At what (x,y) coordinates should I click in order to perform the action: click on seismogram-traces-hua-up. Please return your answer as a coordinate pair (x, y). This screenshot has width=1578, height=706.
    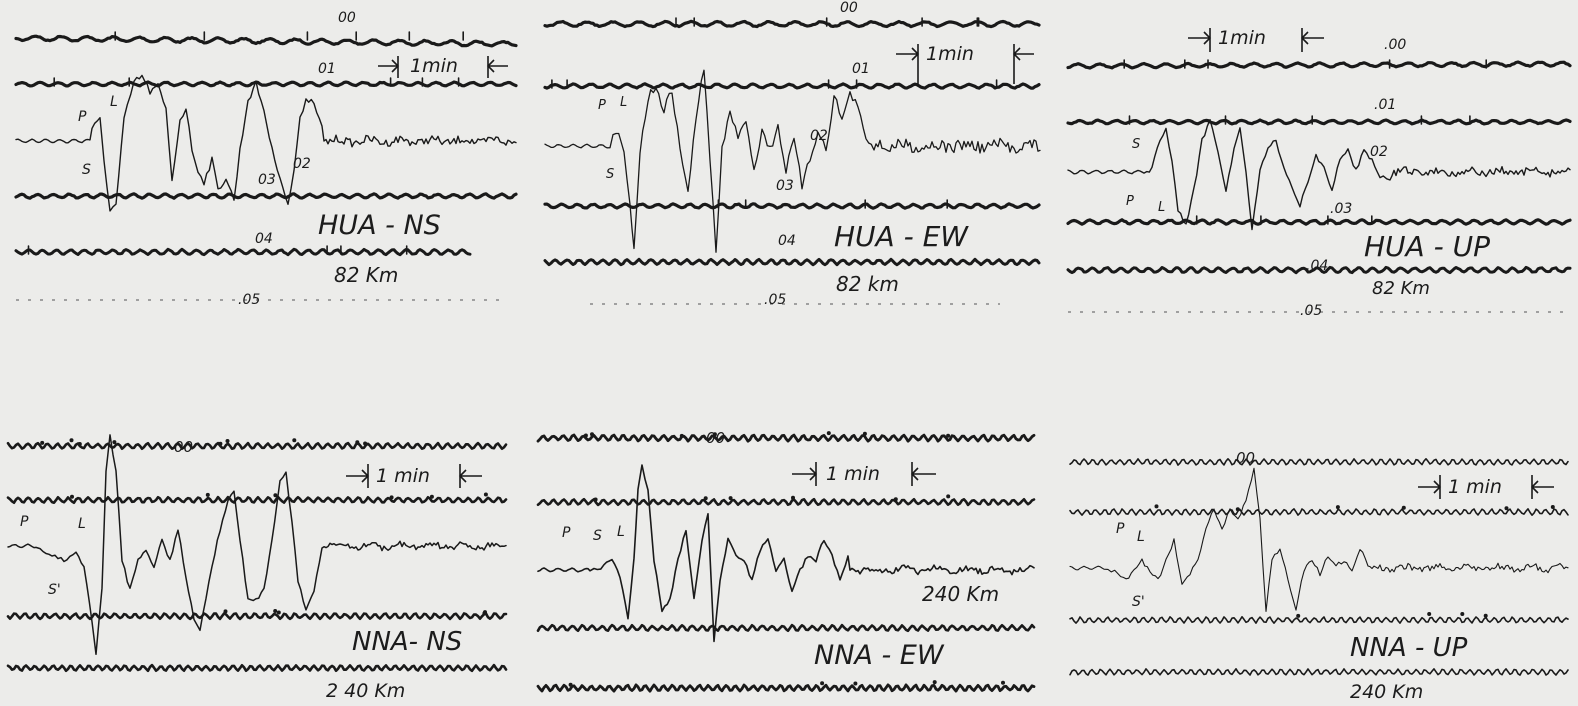
    Looking at the image, I should click on (1319, 186).